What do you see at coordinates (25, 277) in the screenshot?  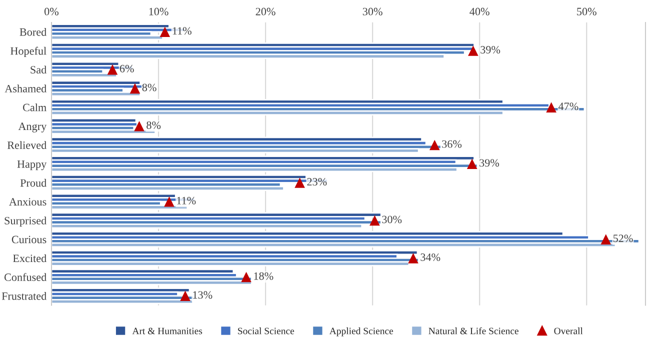 I see `y-tick-label: Confused` at bounding box center [25, 277].